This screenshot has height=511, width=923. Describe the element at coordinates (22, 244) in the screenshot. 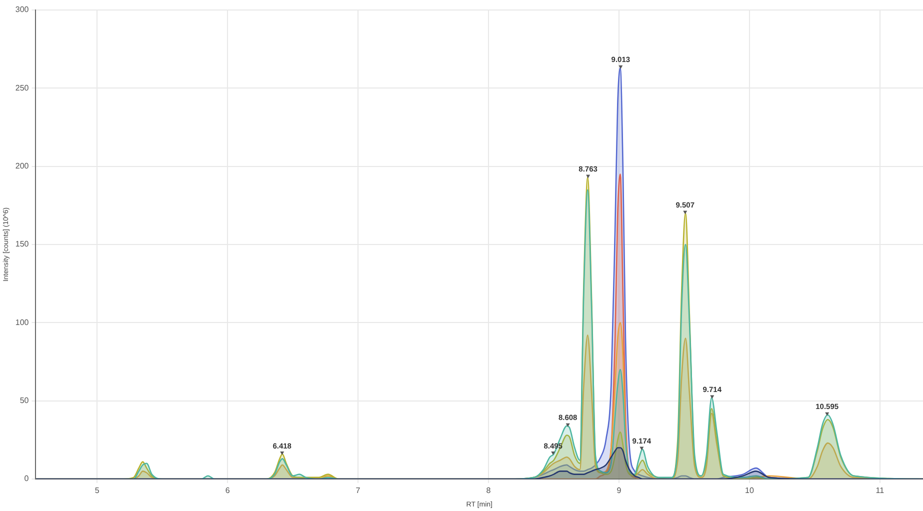

I see `y-tick-label: 150` at that location.